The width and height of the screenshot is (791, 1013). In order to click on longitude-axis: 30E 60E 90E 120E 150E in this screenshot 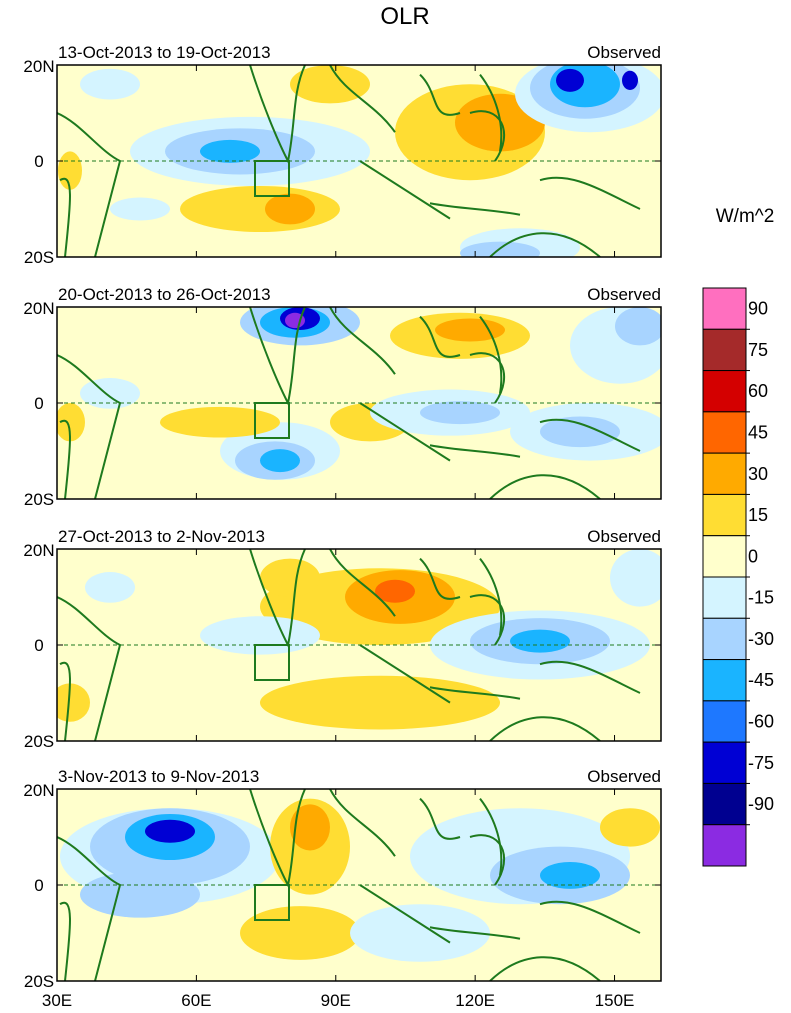, I will do `click(338, 1000)`.